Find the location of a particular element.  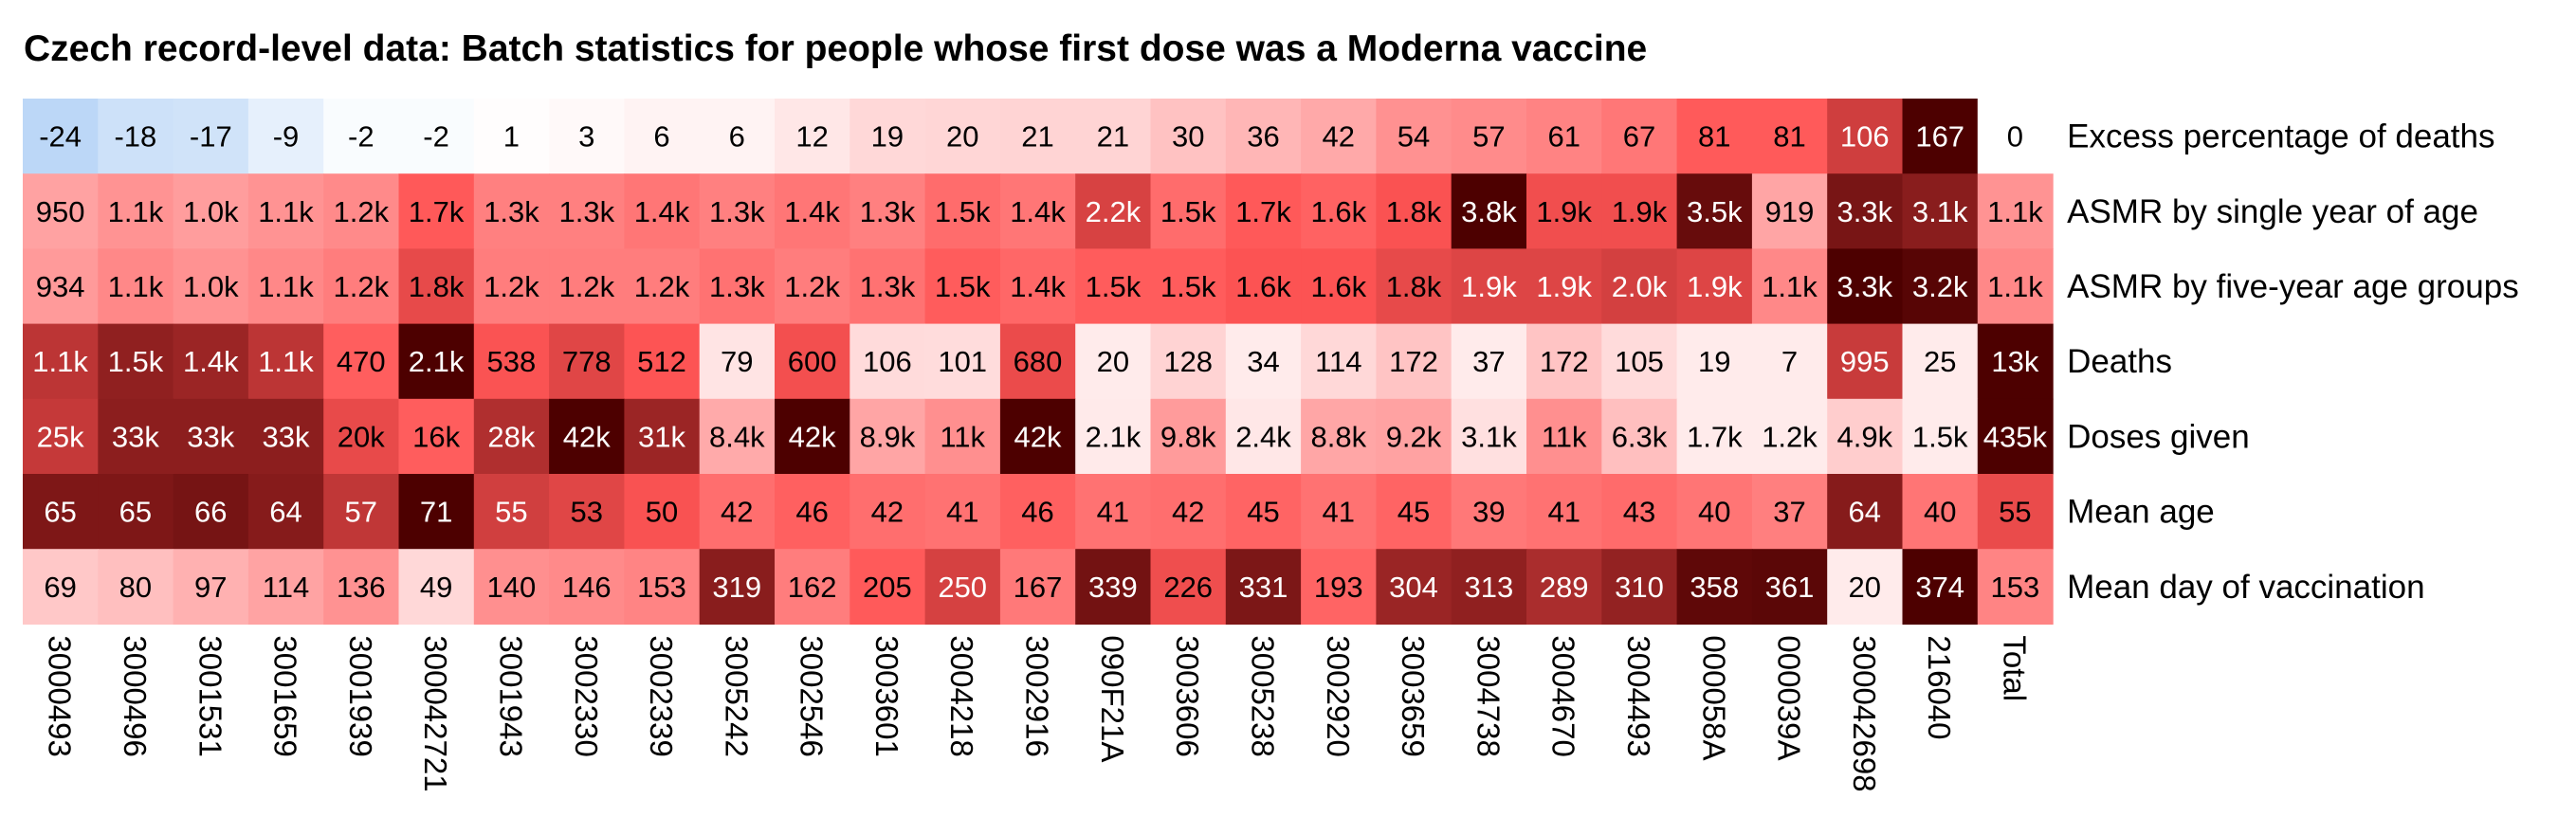

cell-value-label: 2.2k is located at coordinates (1114, 211).